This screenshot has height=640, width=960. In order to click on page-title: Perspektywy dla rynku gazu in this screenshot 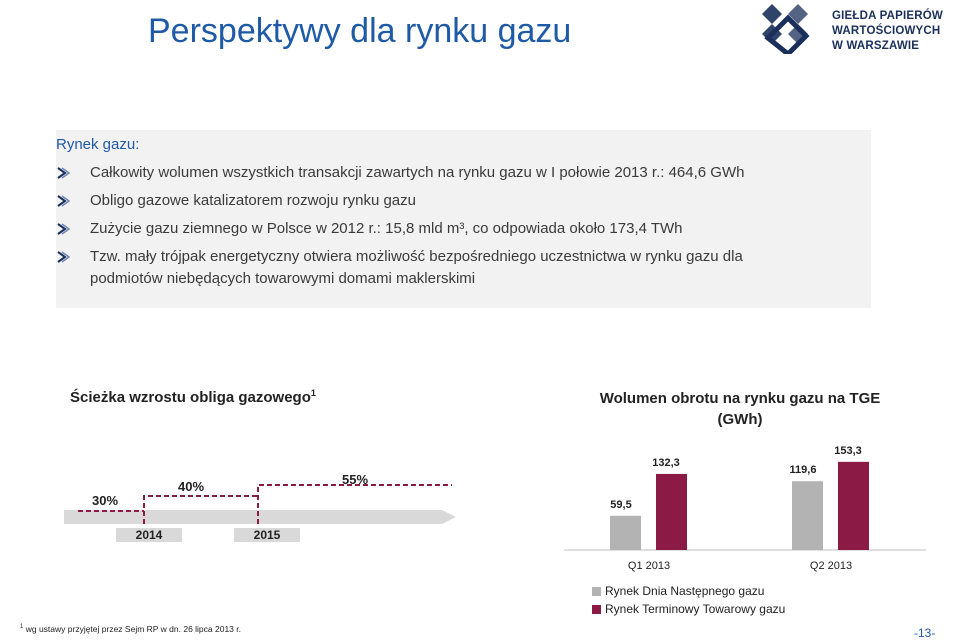, I will do `click(360, 31)`.